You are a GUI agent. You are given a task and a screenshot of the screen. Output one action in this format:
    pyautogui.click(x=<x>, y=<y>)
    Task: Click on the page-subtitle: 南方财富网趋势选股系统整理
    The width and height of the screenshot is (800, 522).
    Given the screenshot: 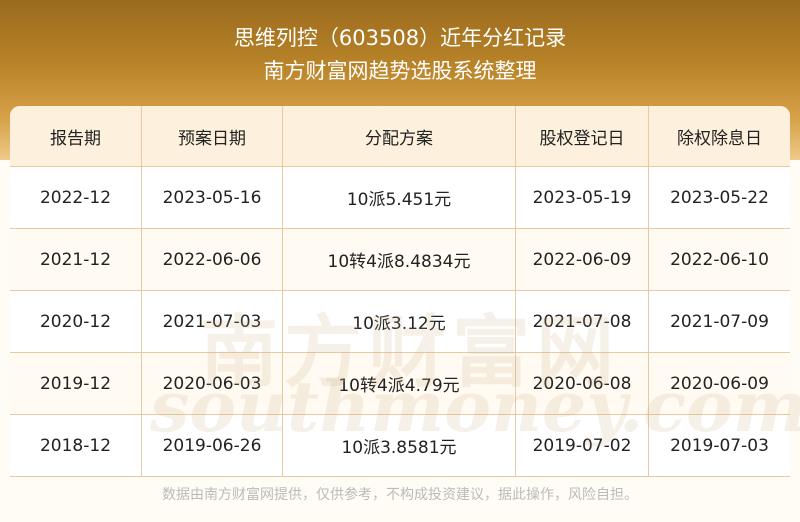 What is the action you would take?
    pyautogui.click(x=400, y=71)
    